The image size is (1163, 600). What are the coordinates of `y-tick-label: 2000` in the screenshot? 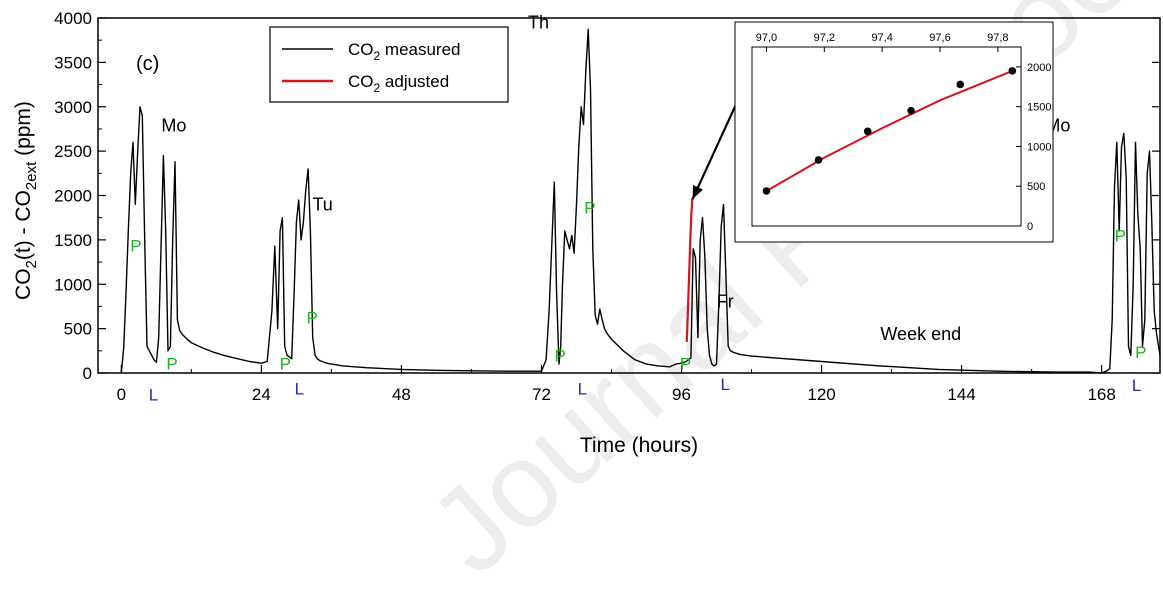 It's located at (73, 196).